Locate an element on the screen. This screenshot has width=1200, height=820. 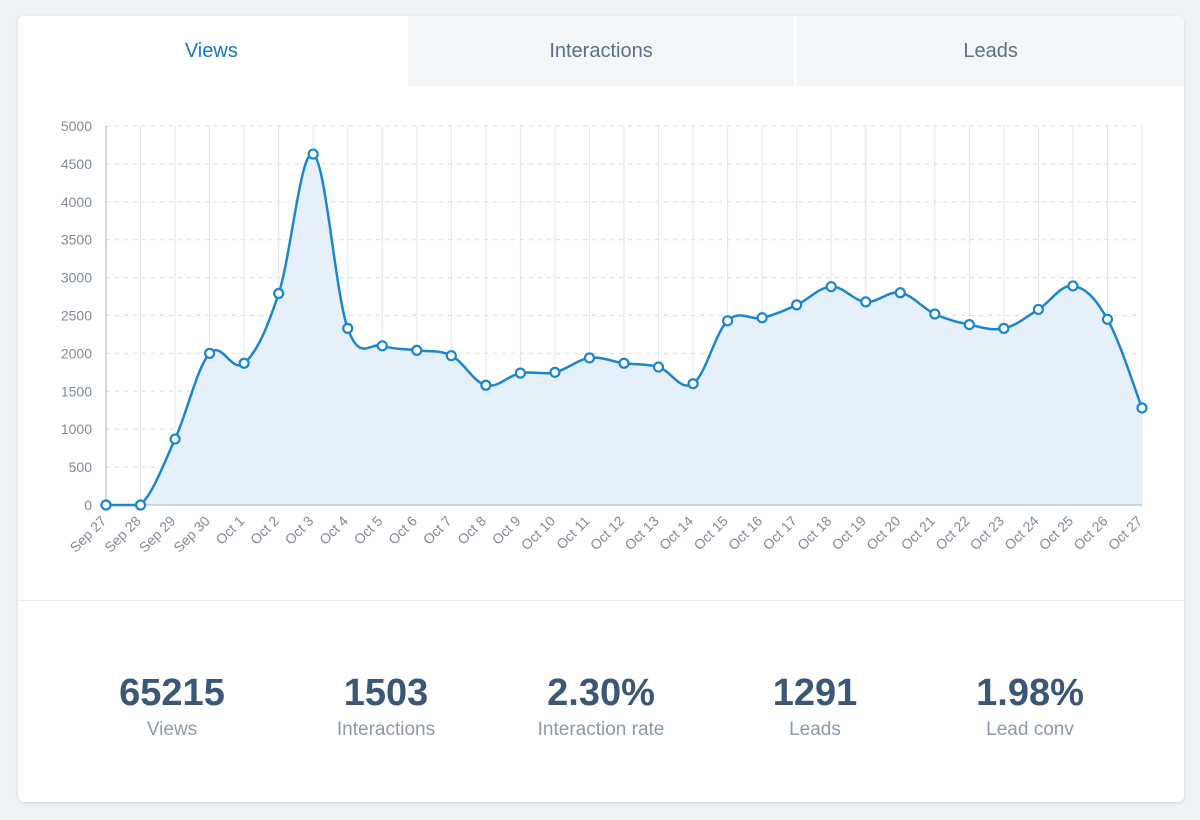
x-tick-label: Sep 27 is located at coordinates (88, 533).